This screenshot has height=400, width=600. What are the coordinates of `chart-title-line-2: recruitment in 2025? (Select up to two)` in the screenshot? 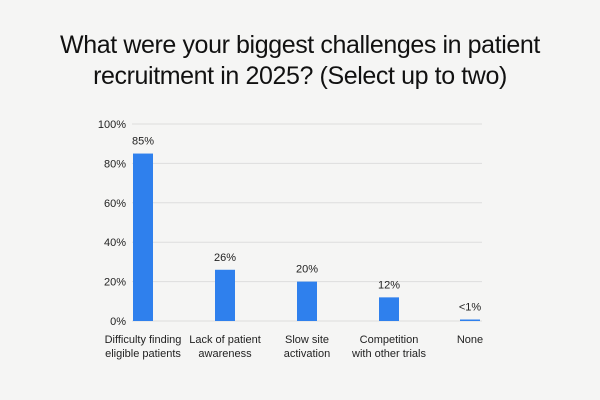 It's located at (300, 76).